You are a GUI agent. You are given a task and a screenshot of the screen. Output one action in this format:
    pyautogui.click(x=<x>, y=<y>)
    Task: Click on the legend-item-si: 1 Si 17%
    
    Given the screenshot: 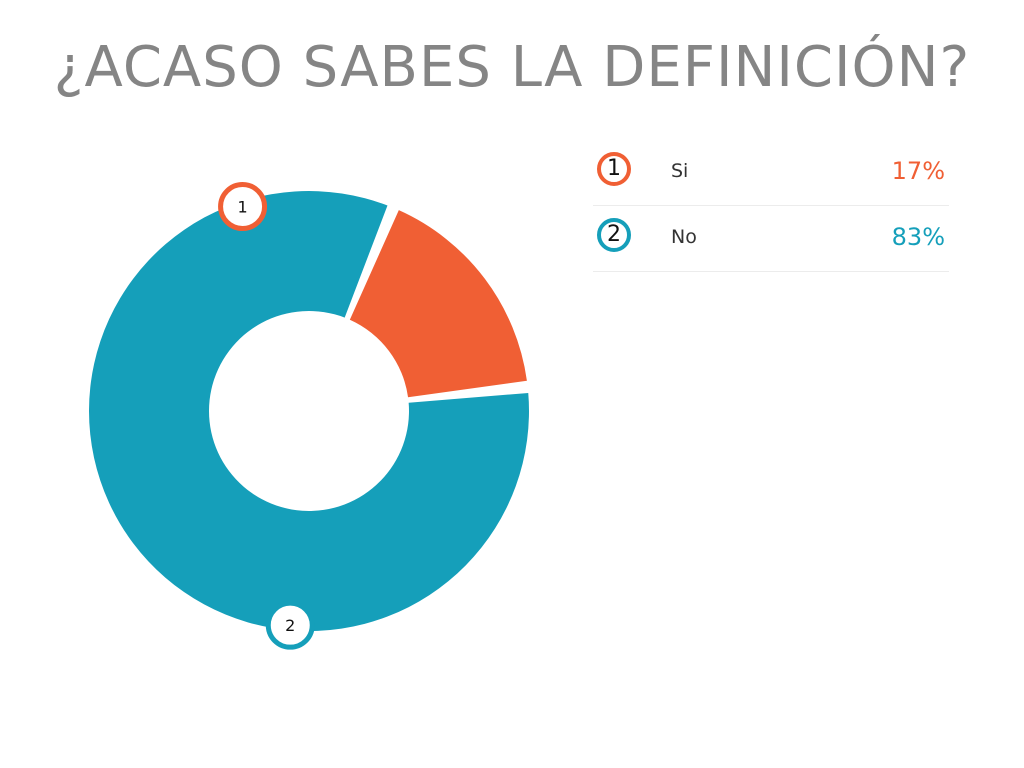 What is the action you would take?
    pyautogui.click(x=771, y=173)
    